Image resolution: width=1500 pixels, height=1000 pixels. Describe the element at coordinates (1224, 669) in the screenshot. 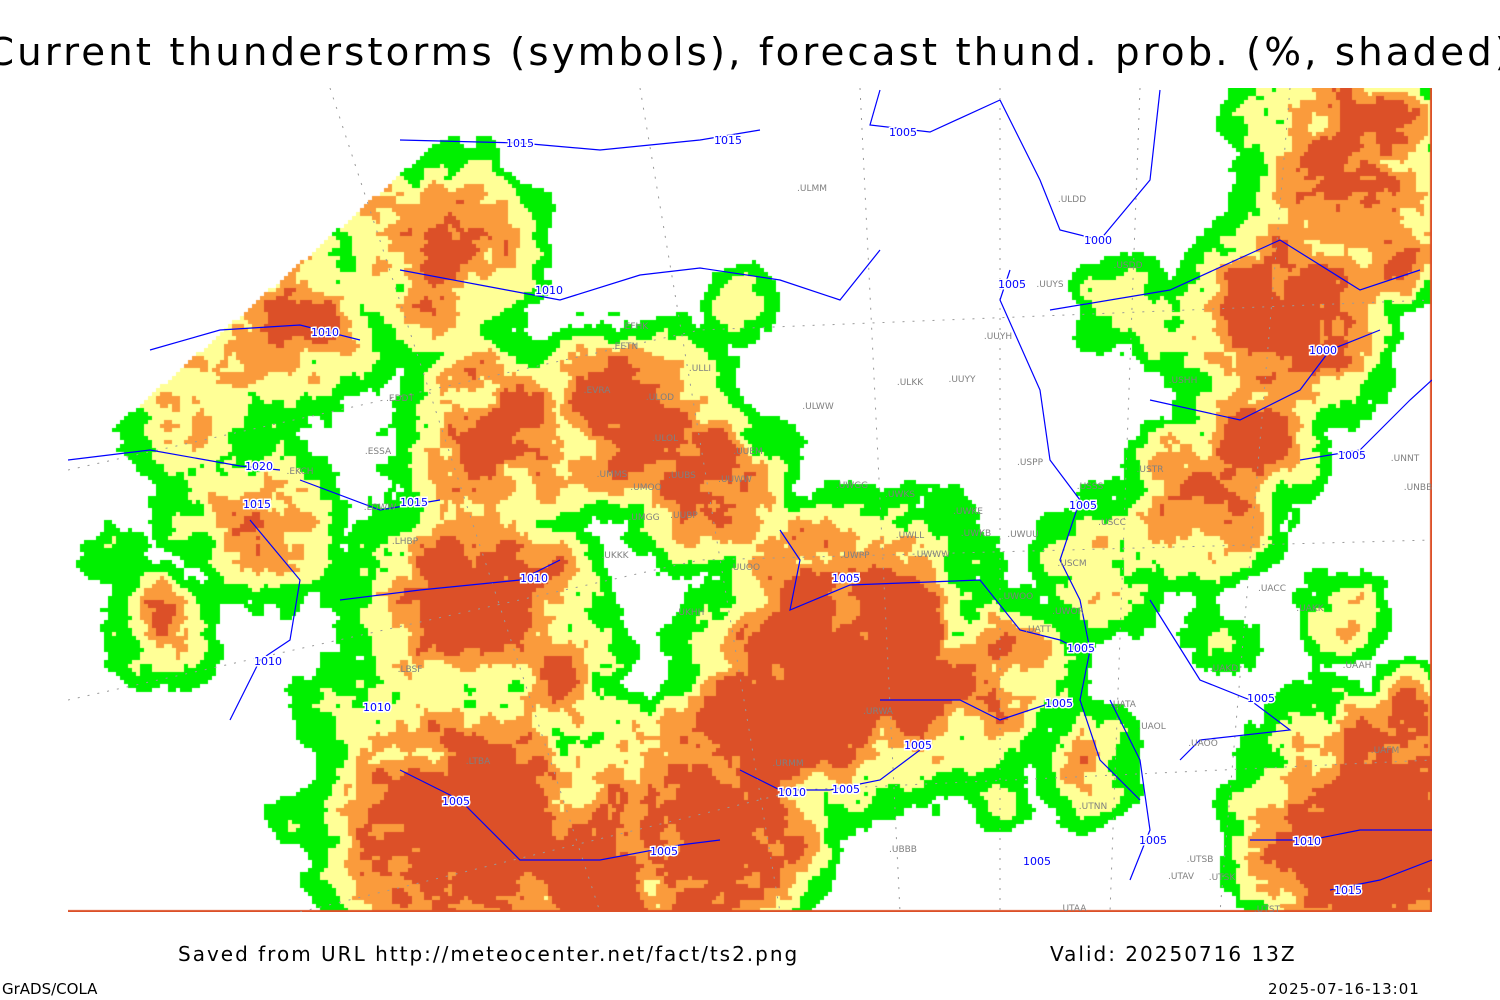

I see `station-label: .UAKD` at that location.